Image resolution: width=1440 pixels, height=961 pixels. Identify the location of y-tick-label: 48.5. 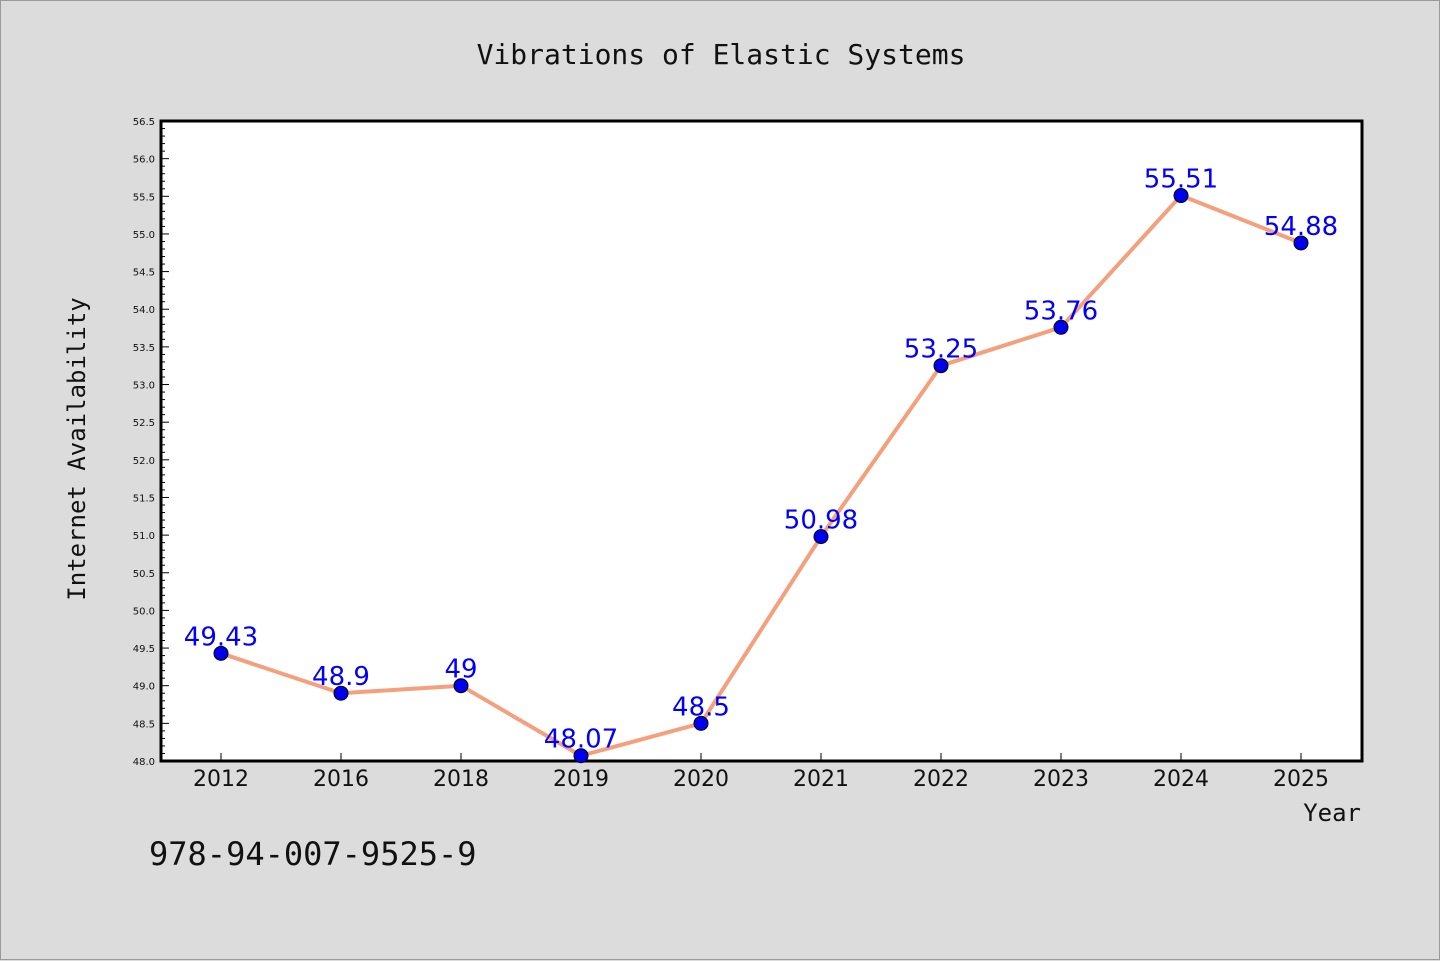
(144, 724).